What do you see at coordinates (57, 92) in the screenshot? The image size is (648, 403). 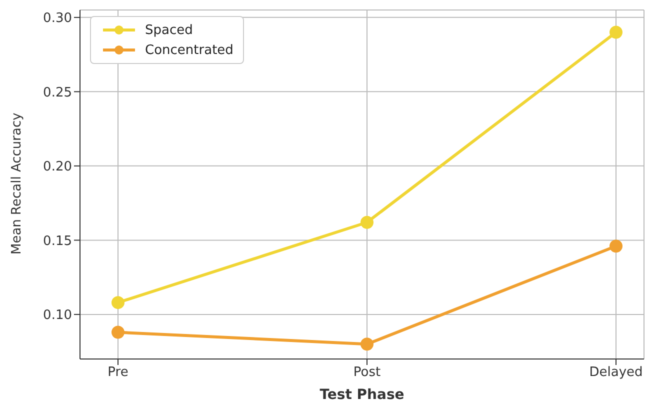 I see `y-tick-label: 0.25` at bounding box center [57, 92].